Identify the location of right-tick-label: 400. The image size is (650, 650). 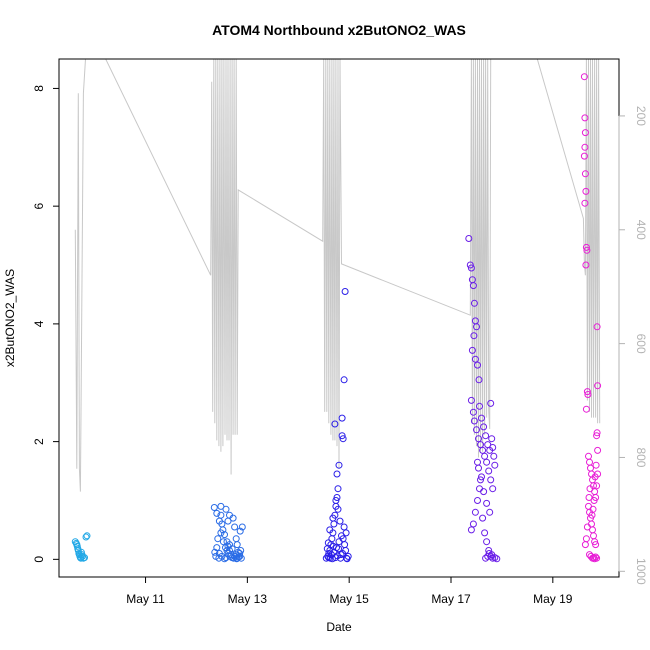
(641, 230).